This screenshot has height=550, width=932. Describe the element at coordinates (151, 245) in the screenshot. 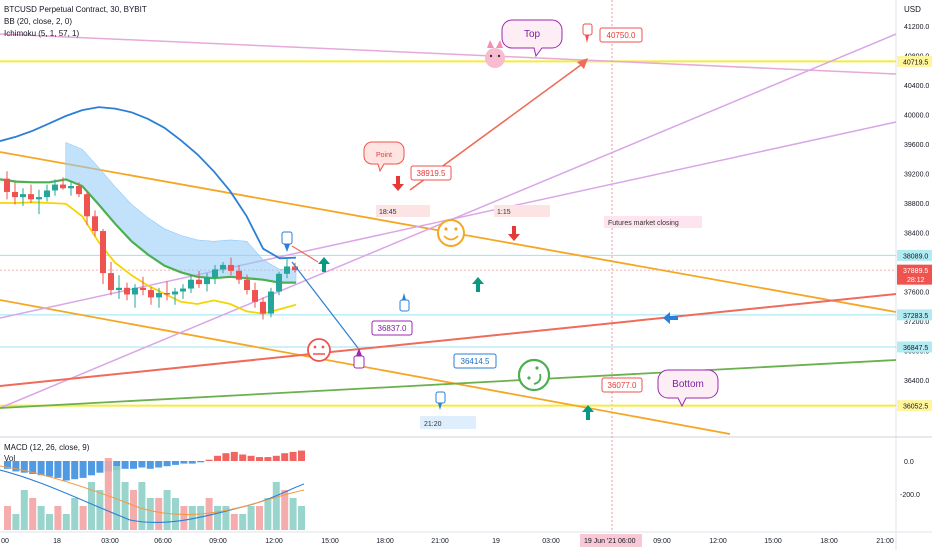

I see `candles` at that location.